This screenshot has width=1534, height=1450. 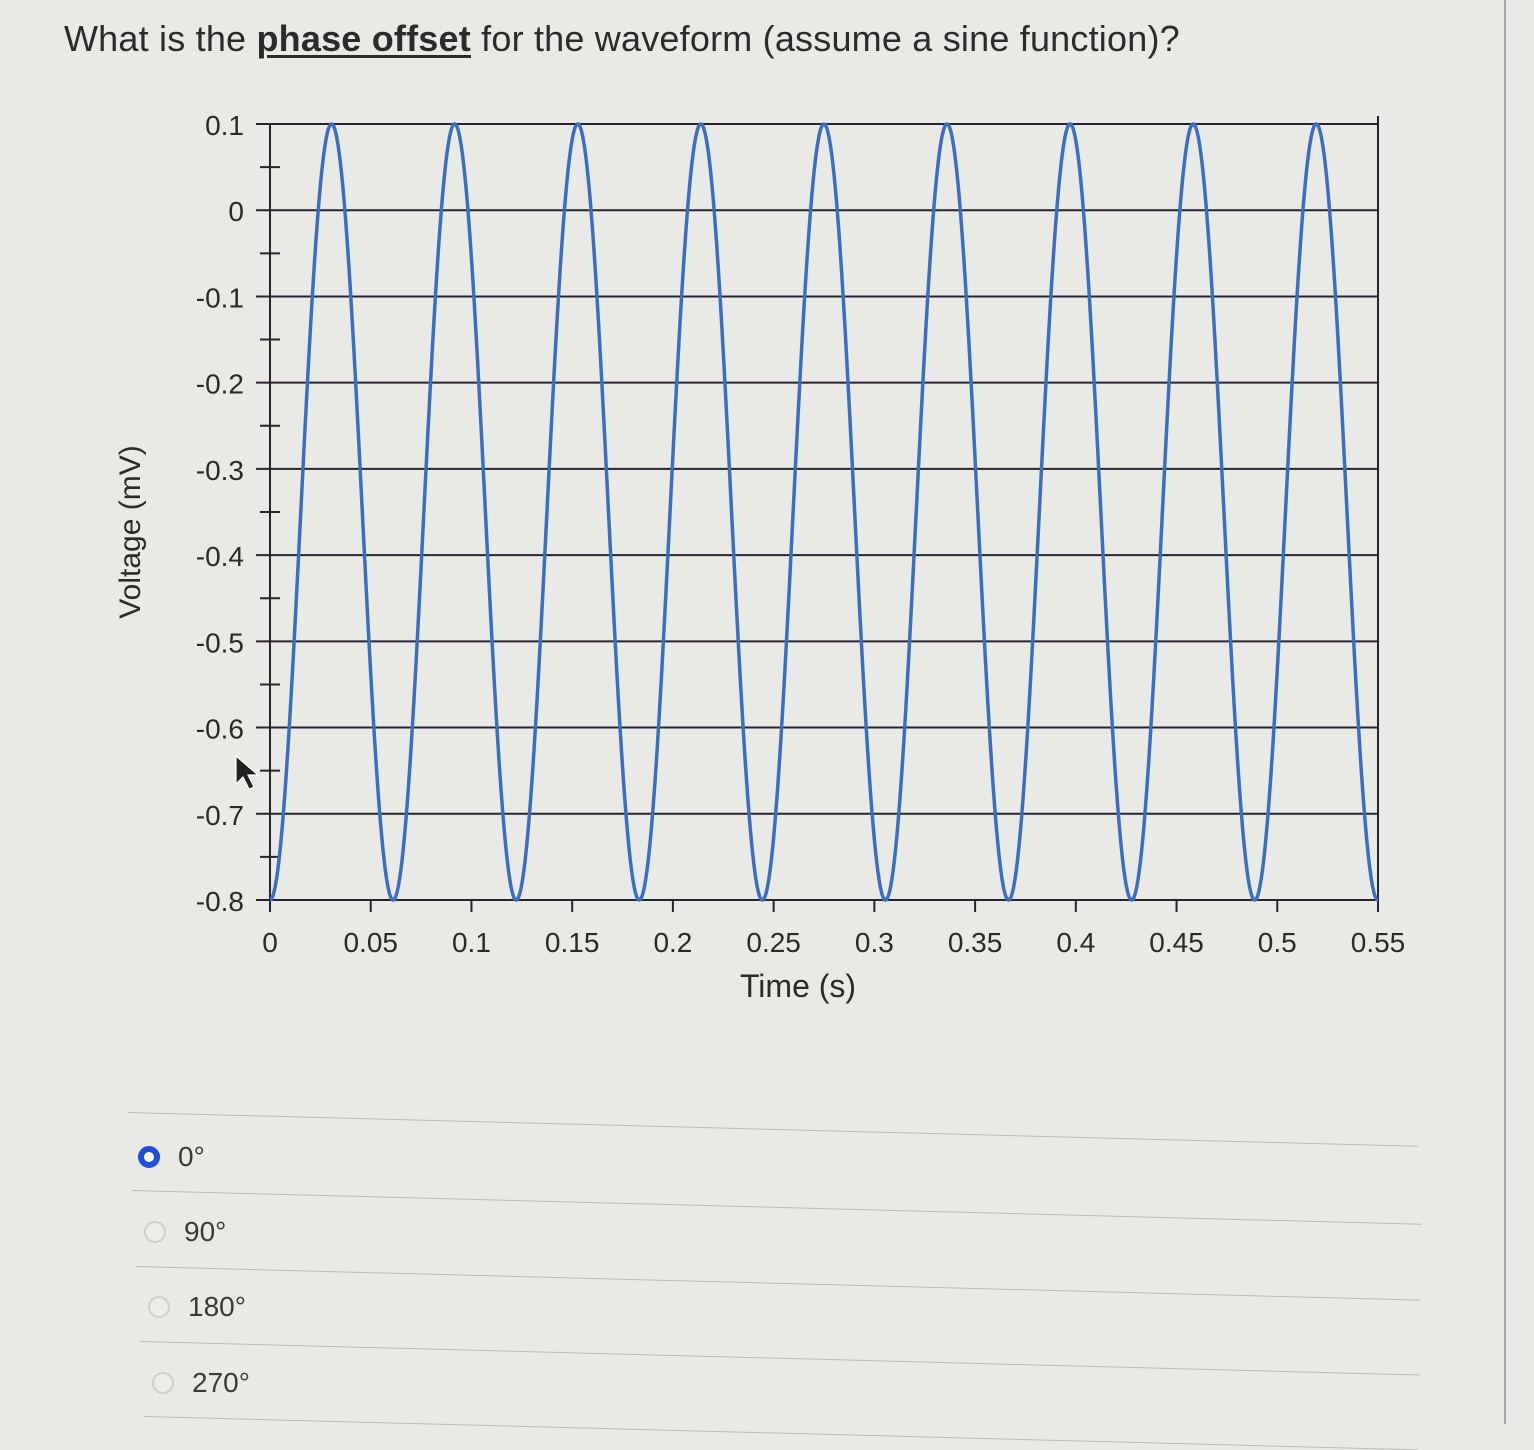 What do you see at coordinates (270, 942) in the screenshot?
I see `x-tick-label: 0` at bounding box center [270, 942].